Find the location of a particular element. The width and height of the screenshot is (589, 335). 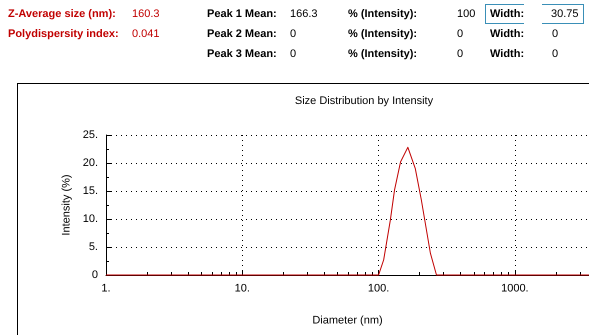

text: Peak 1 Mean: is located at coordinates (242, 14).